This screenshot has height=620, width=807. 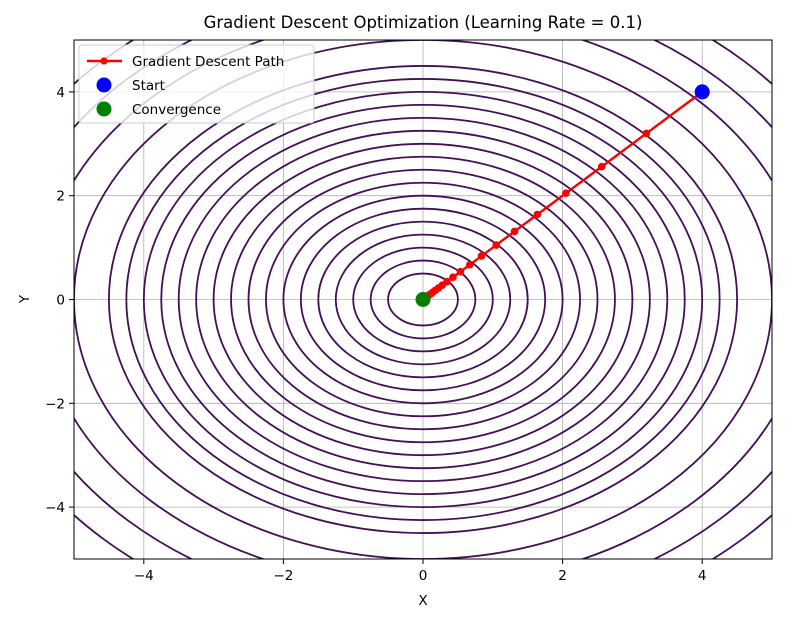 I want to click on y-tick-label: 0, so click(x=60, y=301).